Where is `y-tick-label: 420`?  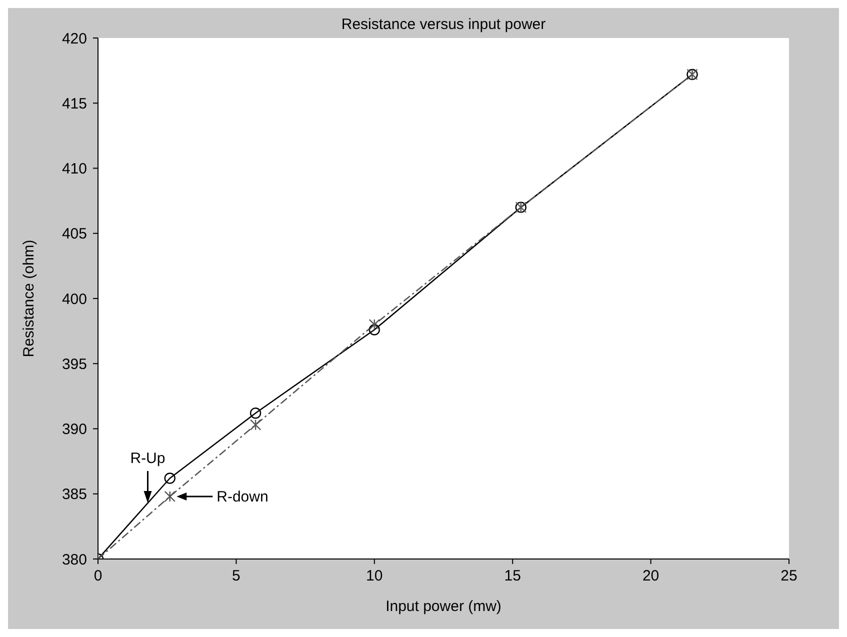 y-tick-label: 420 is located at coordinates (74, 39).